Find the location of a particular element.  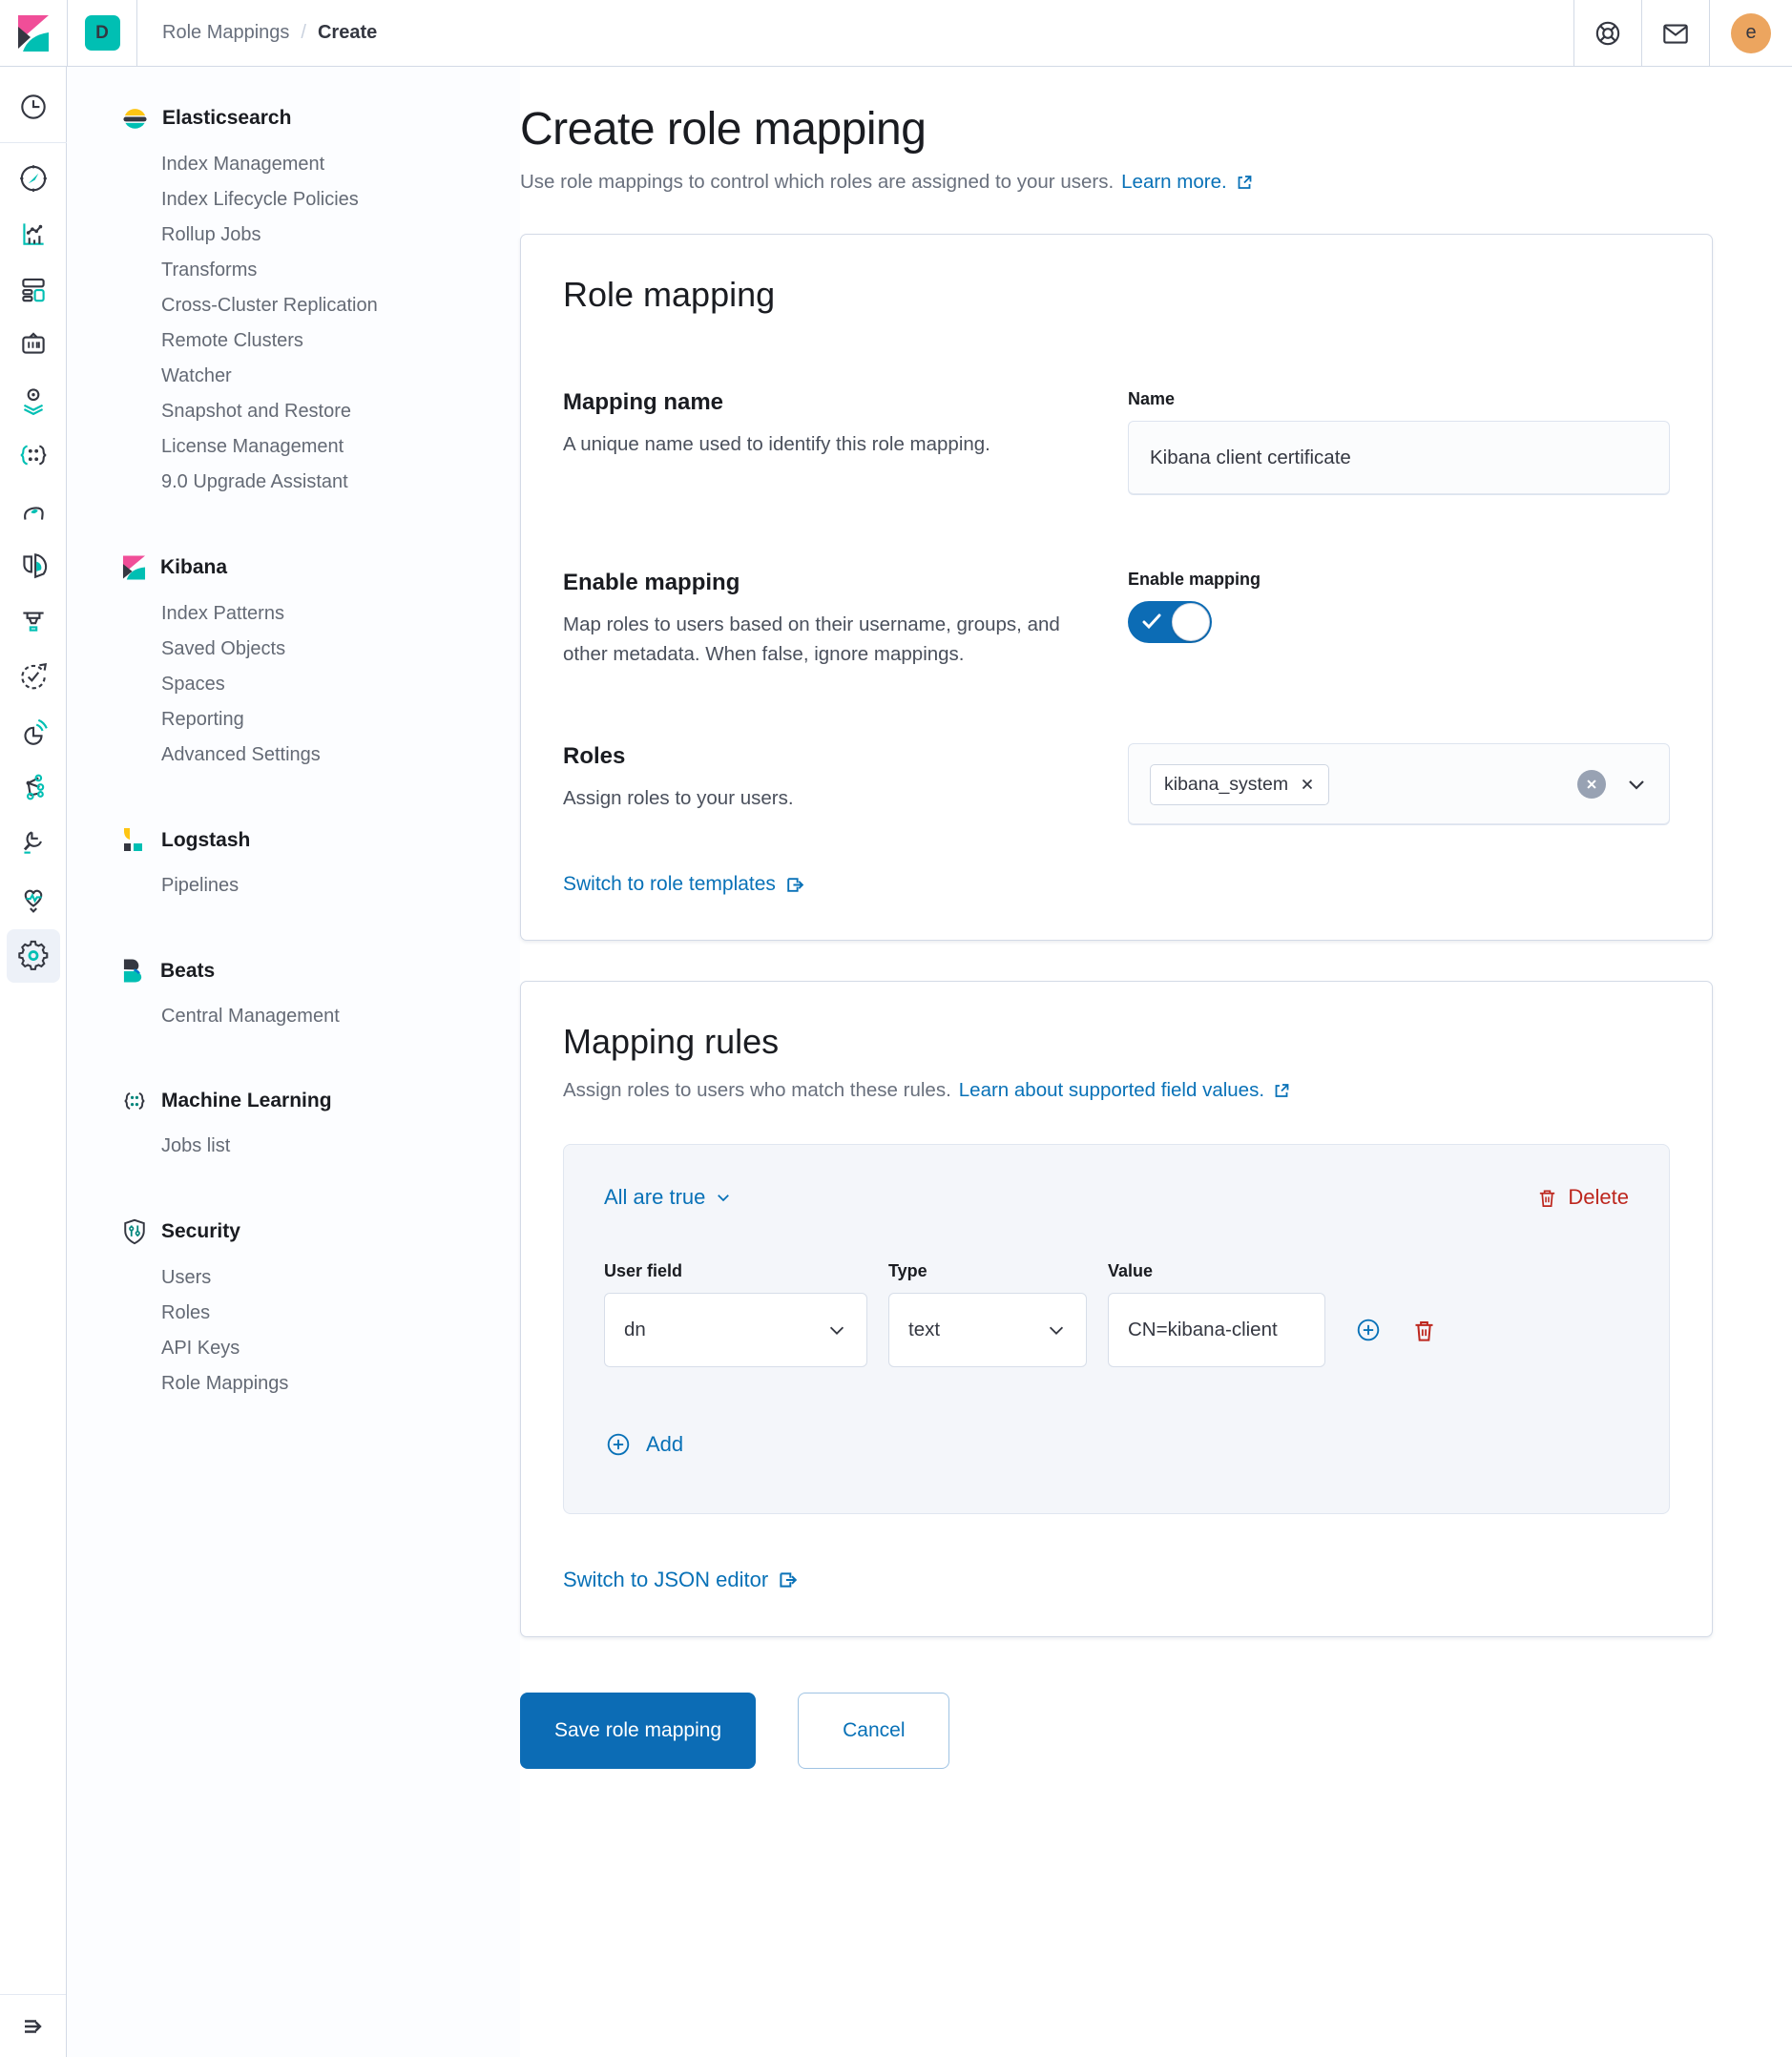

space-badge: D is located at coordinates (102, 33).